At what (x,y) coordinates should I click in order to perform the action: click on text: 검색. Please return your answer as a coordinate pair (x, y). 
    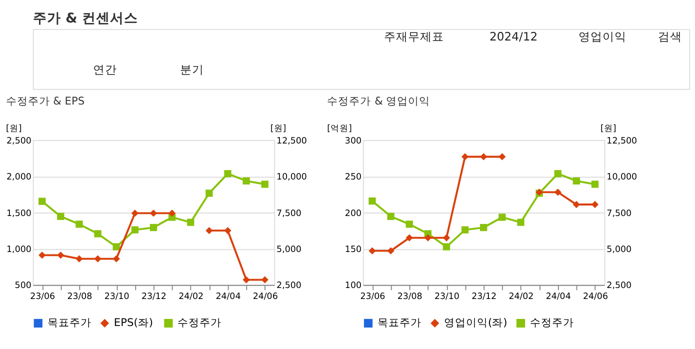
    Looking at the image, I should click on (670, 37).